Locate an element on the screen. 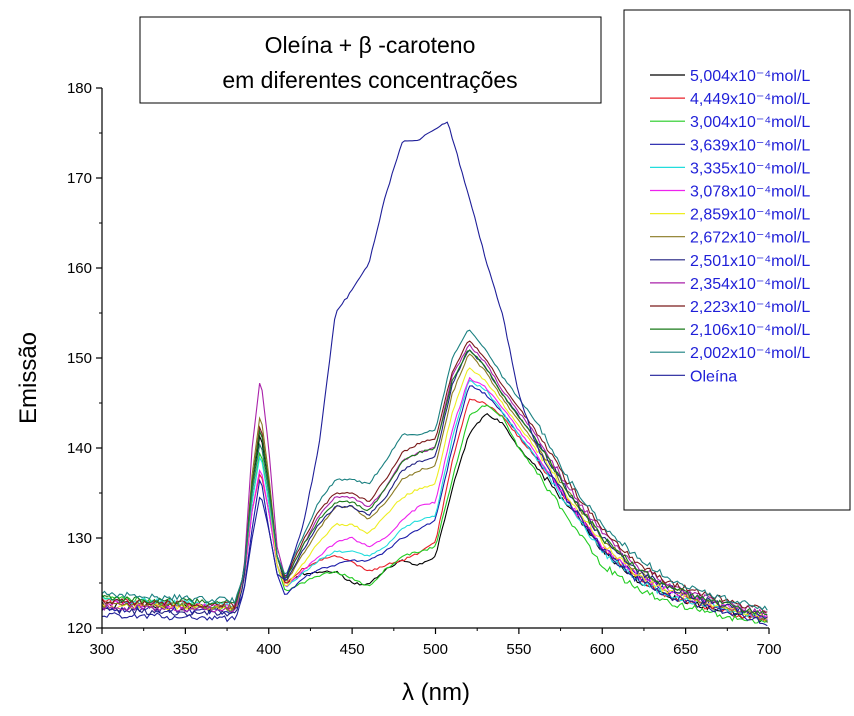  legend-label: Oleína is located at coordinates (713, 376).